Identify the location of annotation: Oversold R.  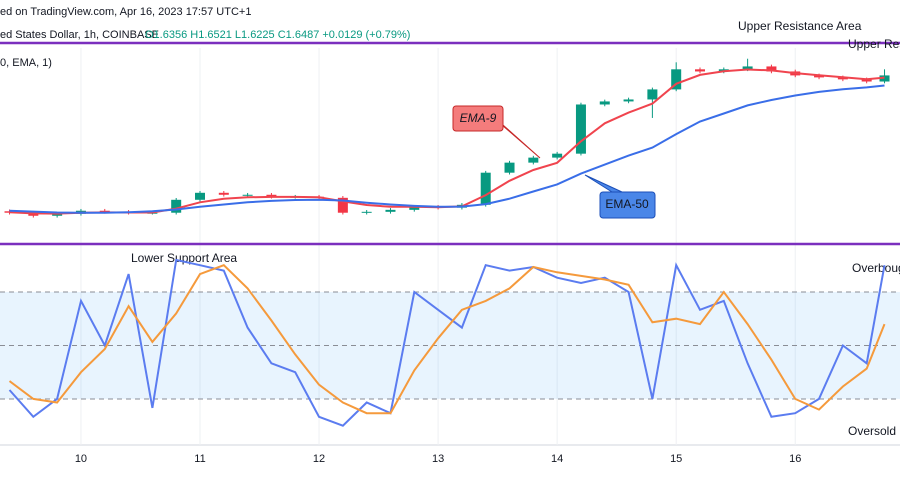
(874, 431).